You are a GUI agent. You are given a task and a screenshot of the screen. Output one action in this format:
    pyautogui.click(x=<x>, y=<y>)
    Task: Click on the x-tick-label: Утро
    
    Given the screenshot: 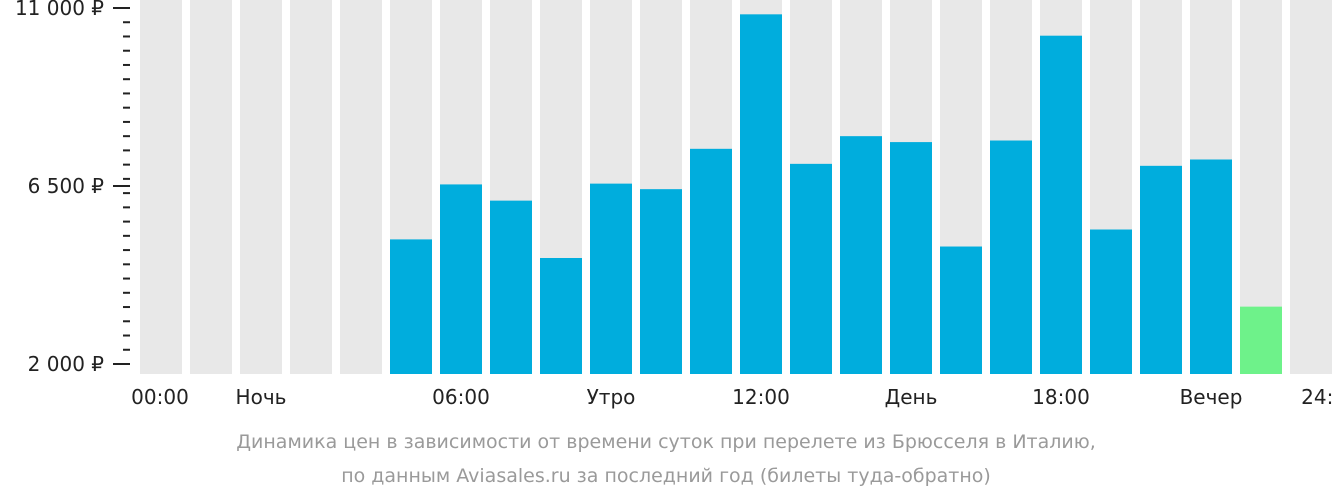 What is the action you would take?
    pyautogui.click(x=611, y=397)
    